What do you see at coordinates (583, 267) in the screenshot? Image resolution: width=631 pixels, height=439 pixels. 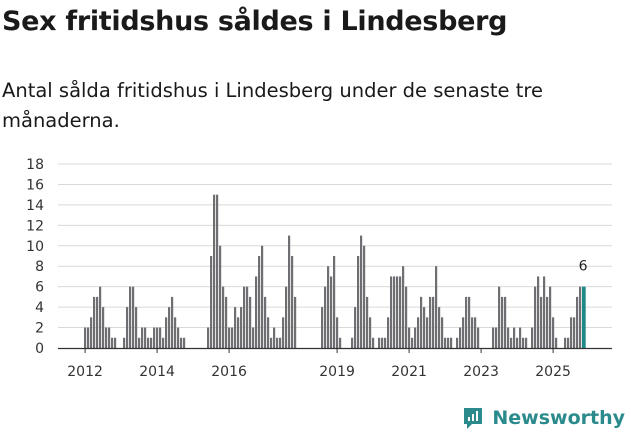 I see `latest-value-label: 6` at bounding box center [583, 267].